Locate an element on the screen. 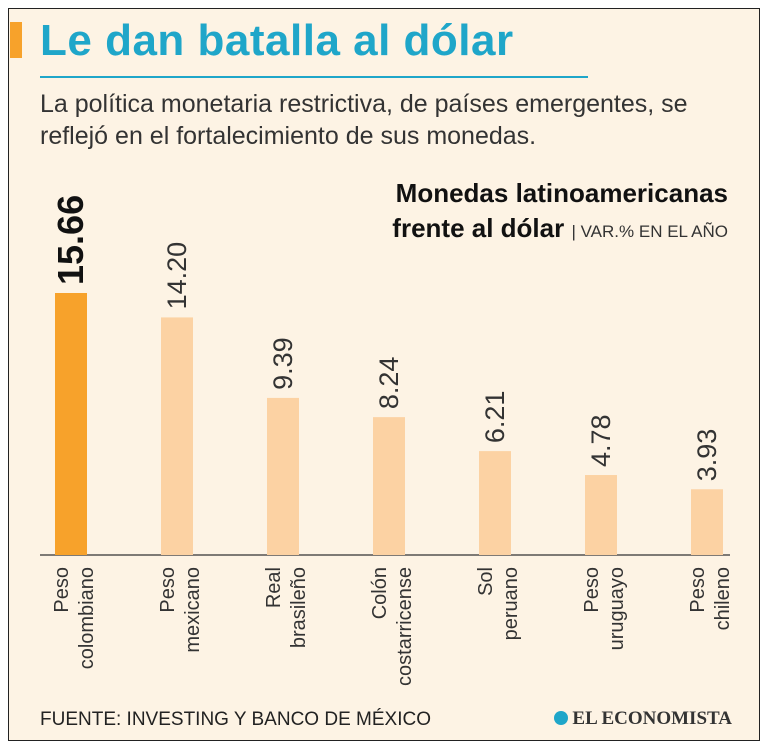 This screenshot has height=749, width=768. chart-unit-text: VAR.% EN EL AÑO is located at coordinates (654, 231).